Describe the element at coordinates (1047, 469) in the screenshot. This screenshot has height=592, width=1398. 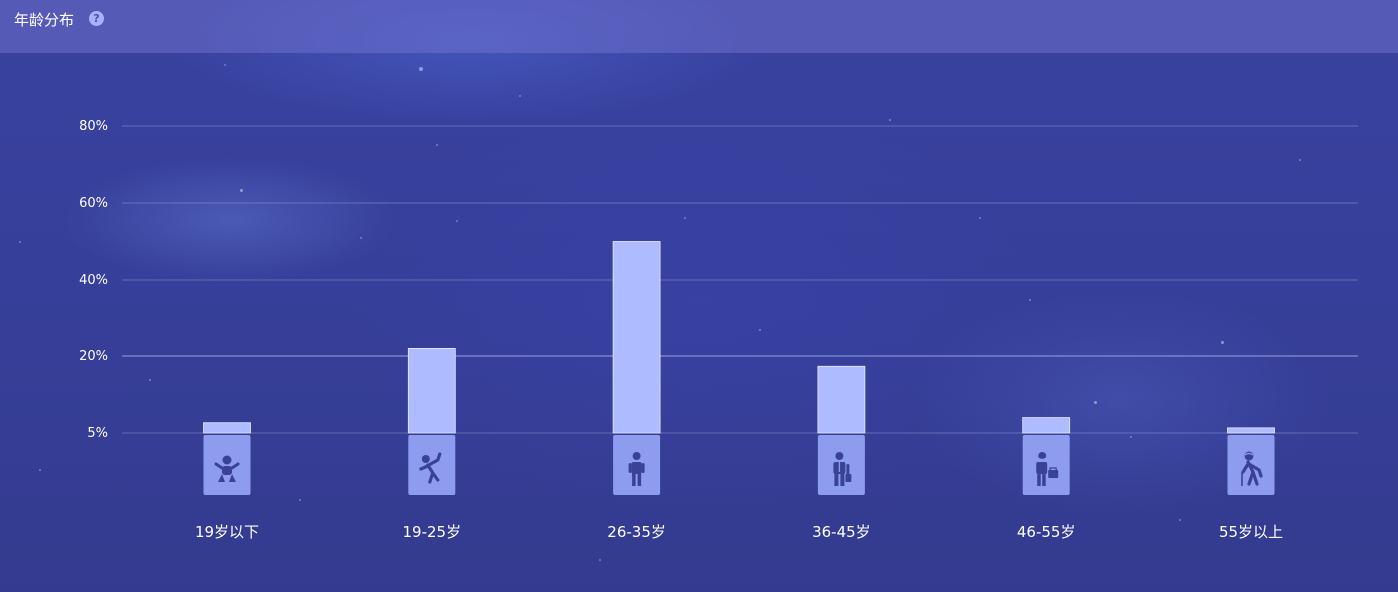
I see `middle-aged-icon` at that location.